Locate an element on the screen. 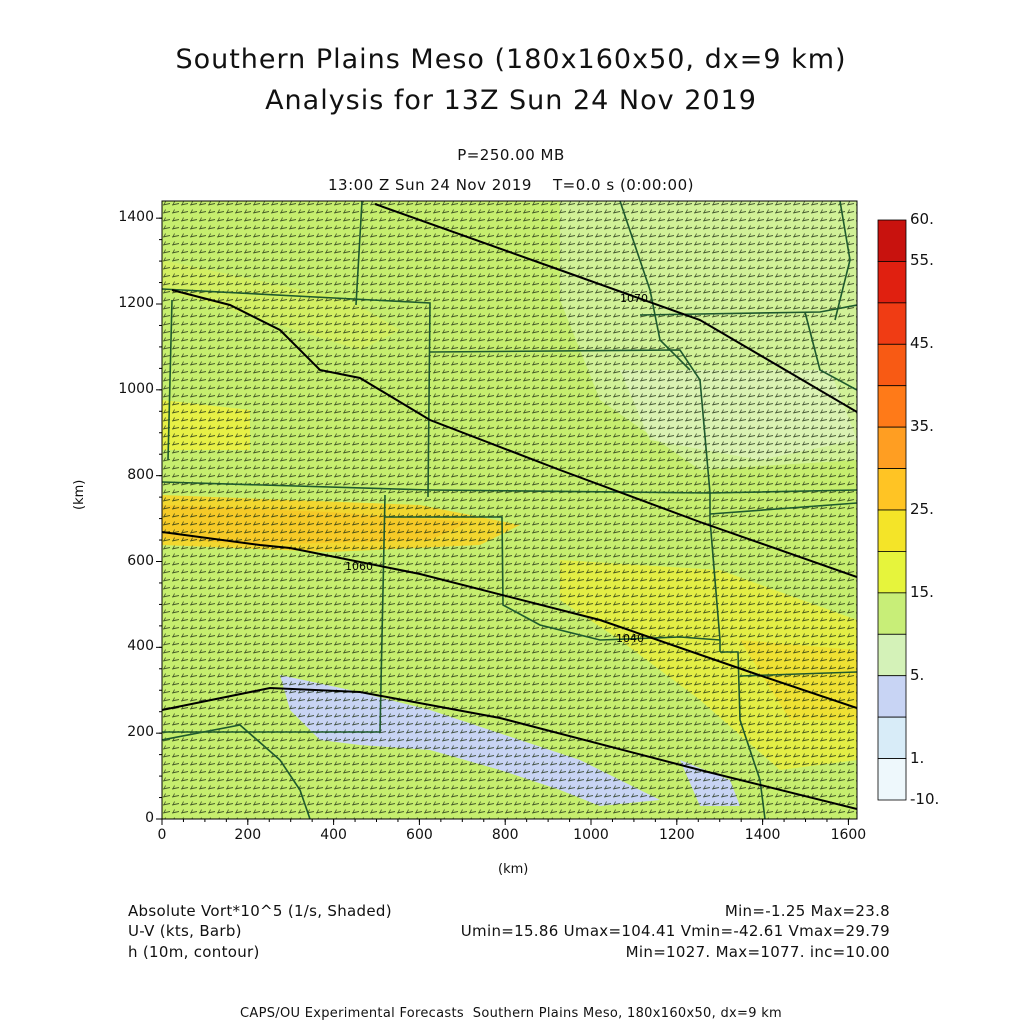 Image resolution: width=1022 pixels, height=1022 pixels. colorbar-label: 5. is located at coordinates (917, 674).